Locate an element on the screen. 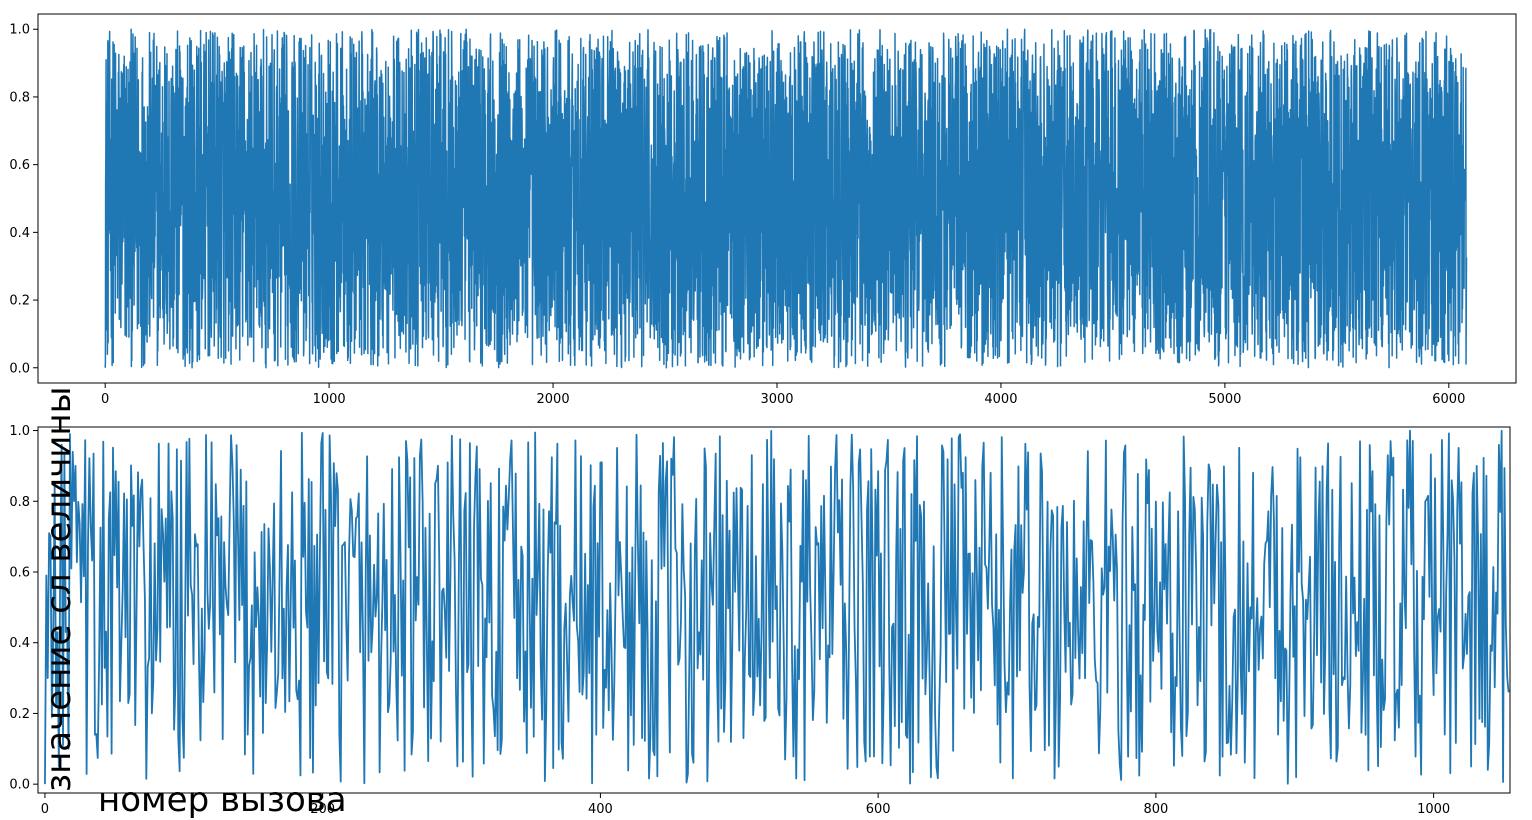 This screenshot has height=820, width=1532. x-tick-label: 5000 is located at coordinates (1224, 399).